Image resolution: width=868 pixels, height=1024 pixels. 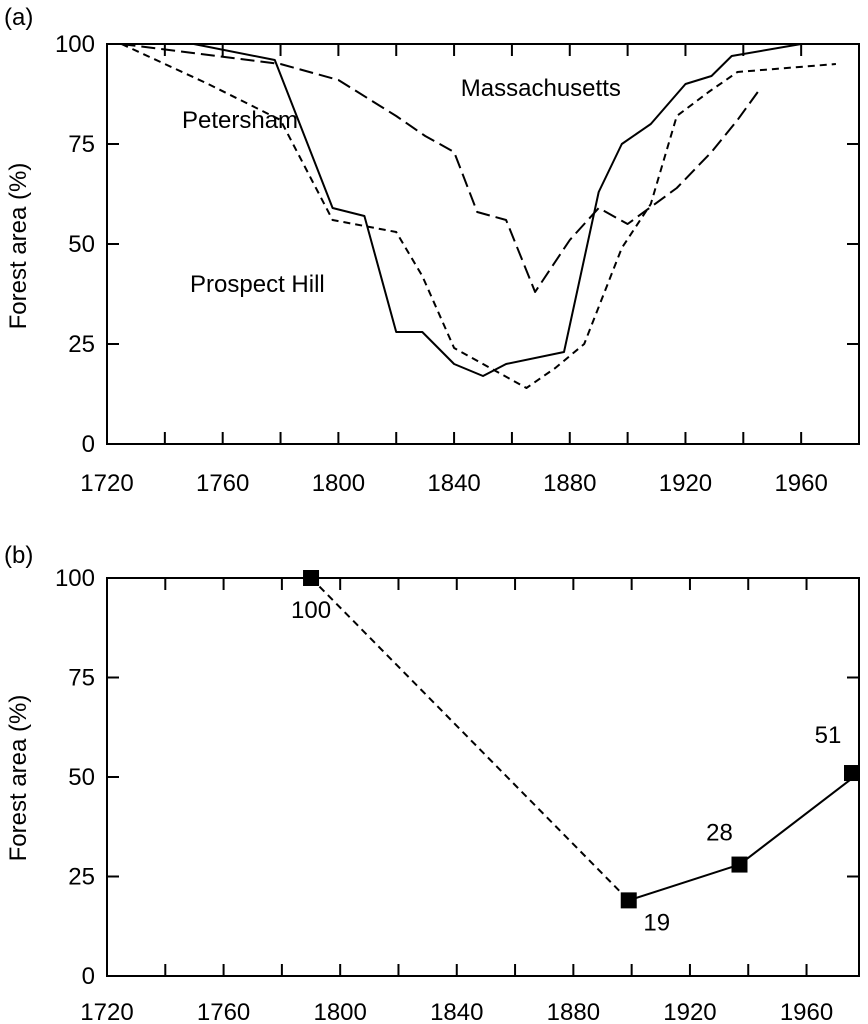 What do you see at coordinates (257, 284) in the screenshot?
I see `series-label: Prospect Hill` at bounding box center [257, 284].